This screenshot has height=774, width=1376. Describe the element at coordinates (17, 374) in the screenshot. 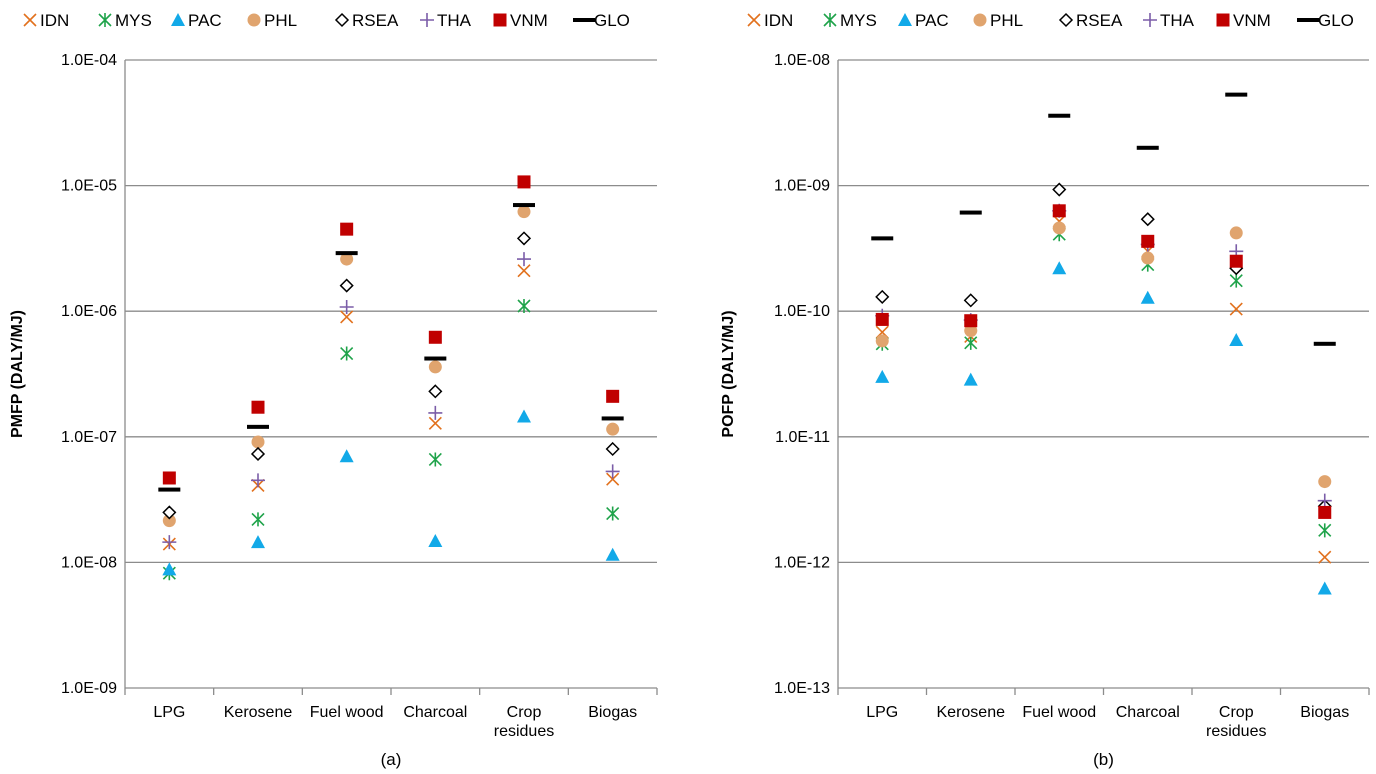

I see `y-axis-title: PMFP (DALY/MJ)` at that location.